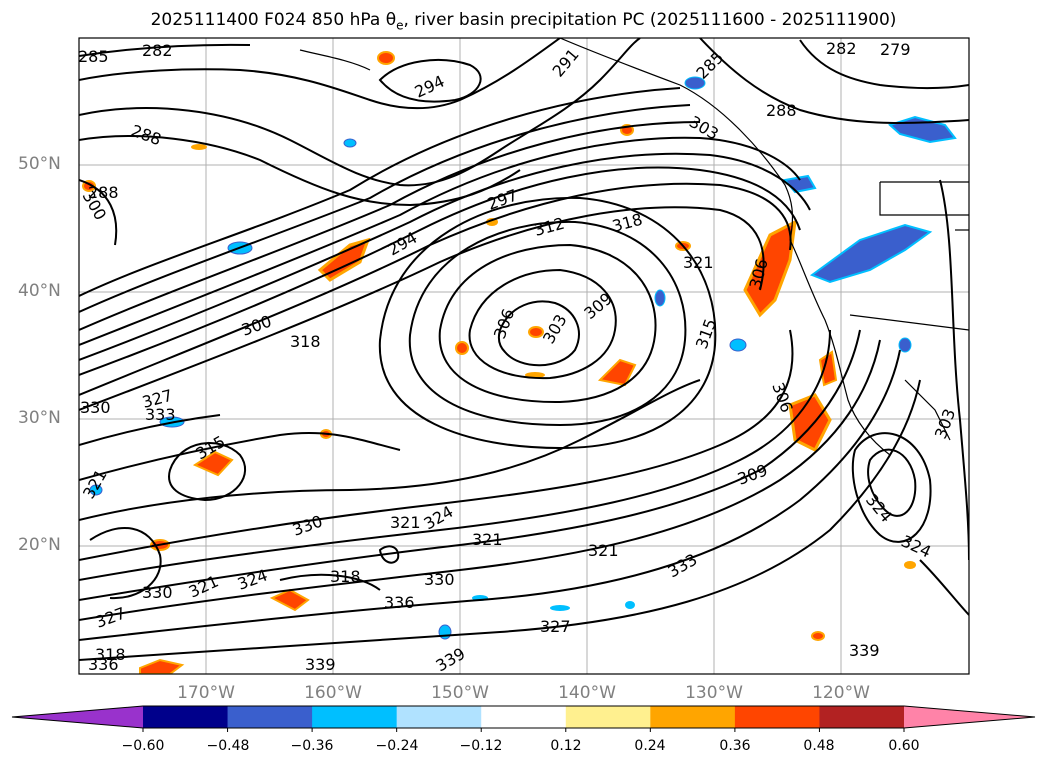 The image size is (1047, 767). What do you see at coordinates (39, 291) in the screenshot?
I see `lat-label-40n: 40°N` at bounding box center [39, 291].